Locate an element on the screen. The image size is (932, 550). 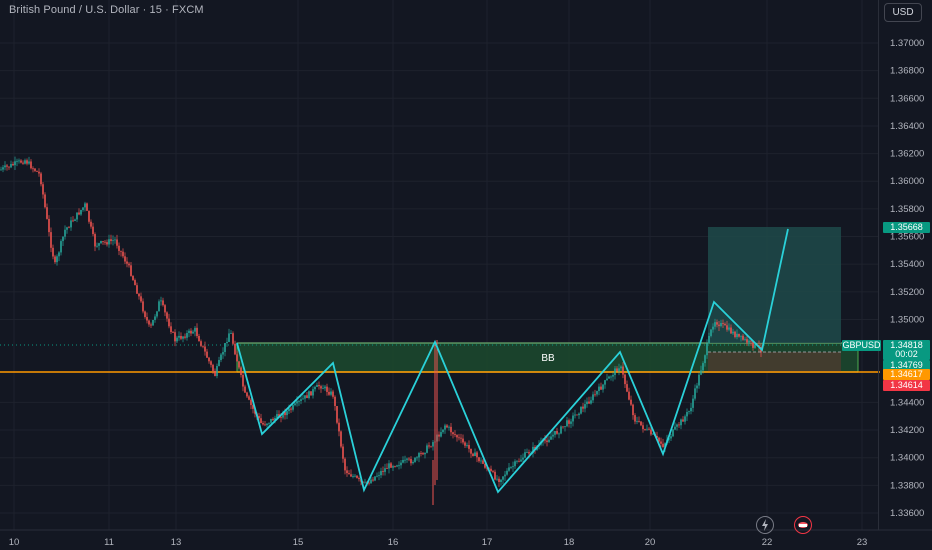
price-tick-label: 1.35200 is located at coordinates (907, 292).